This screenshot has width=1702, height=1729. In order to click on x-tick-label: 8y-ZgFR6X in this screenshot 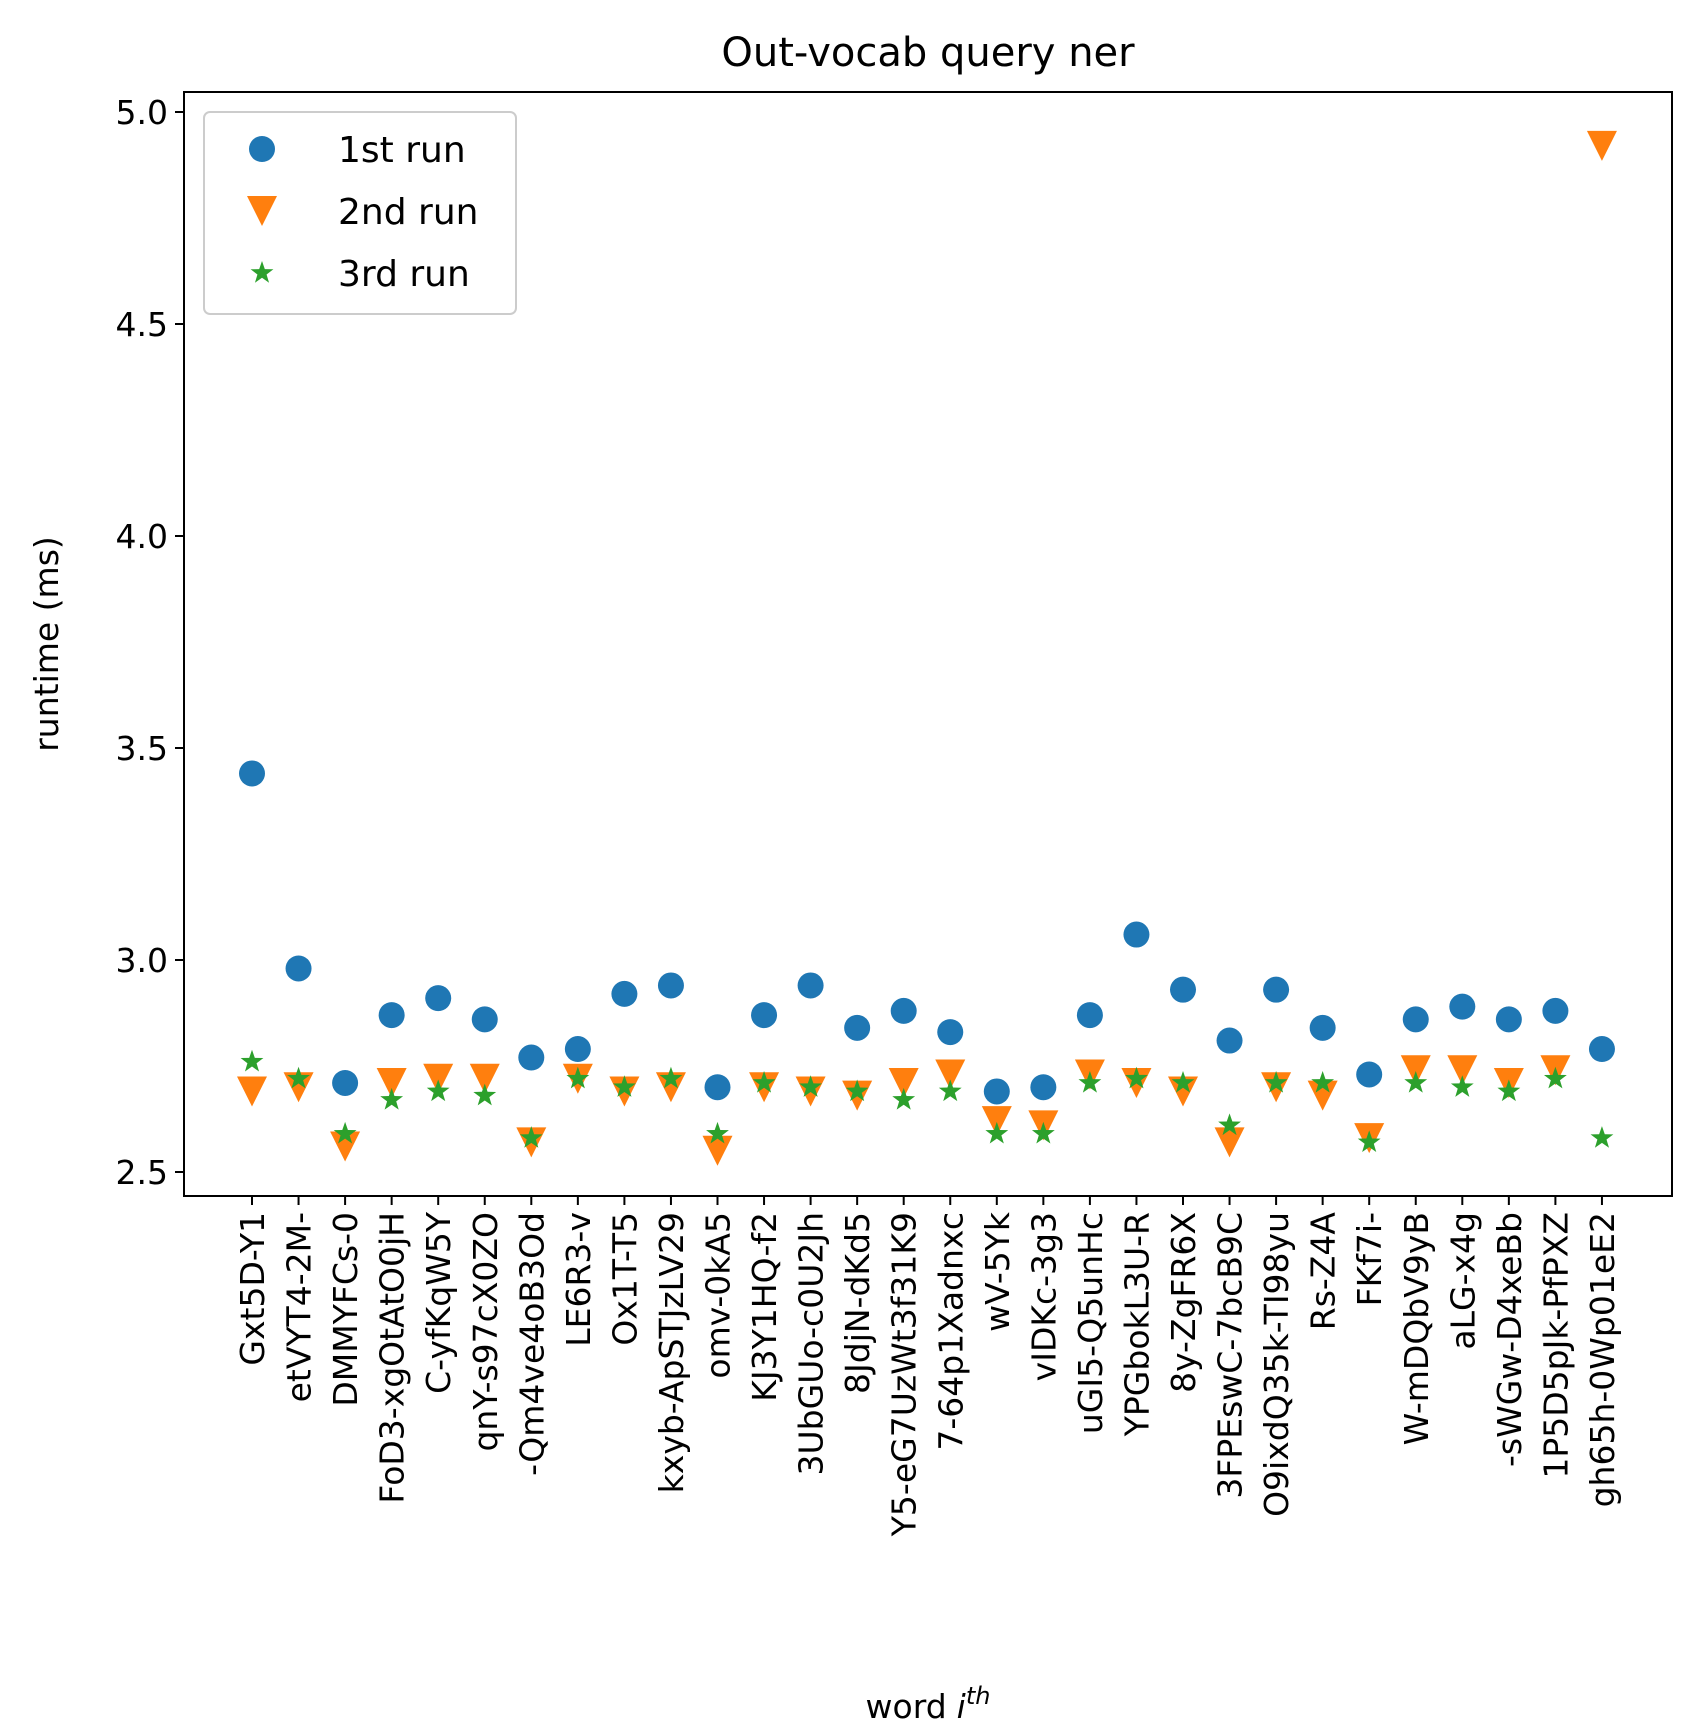, I will do `click(1183, 1302)`.